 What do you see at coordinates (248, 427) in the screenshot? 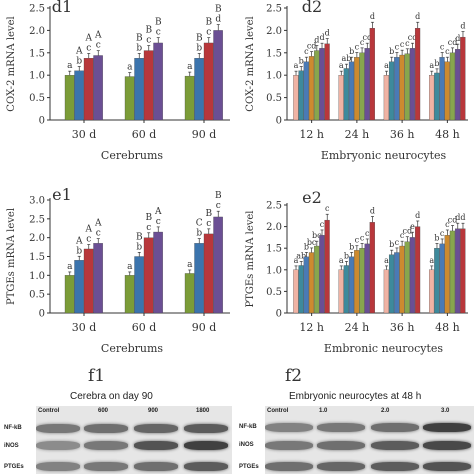
I see `row-label: NF-kB` at bounding box center [248, 427].